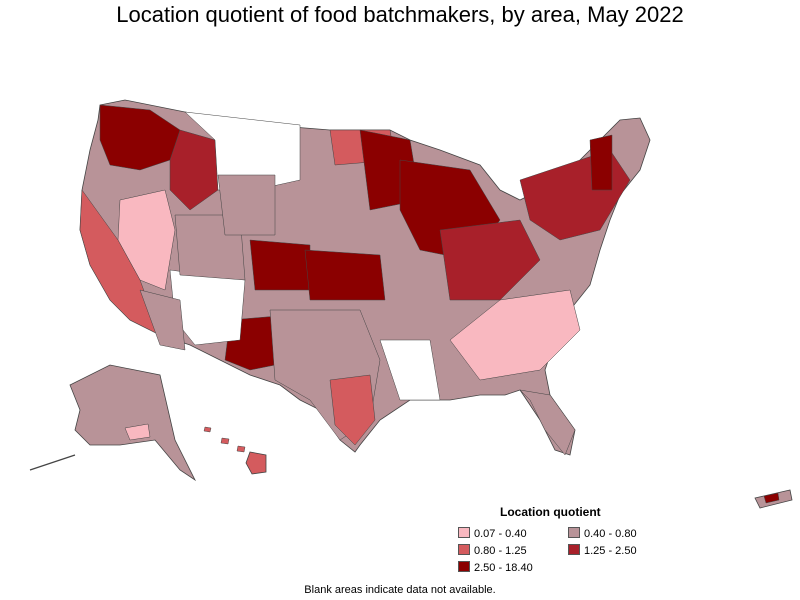  What do you see at coordinates (500, 551) in the screenshot?
I see `legend-label: 0.80 - 1.25` at bounding box center [500, 551].